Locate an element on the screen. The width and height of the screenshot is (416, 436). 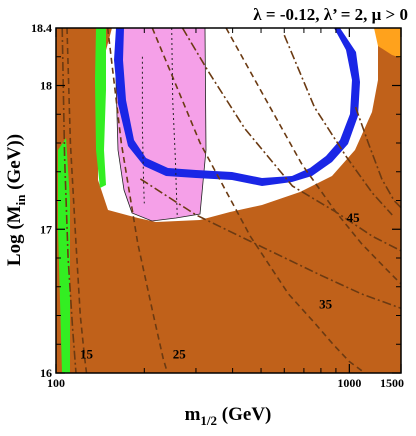
y-axis-title: Log (Min (GeV)) is located at coordinates (16, 200).